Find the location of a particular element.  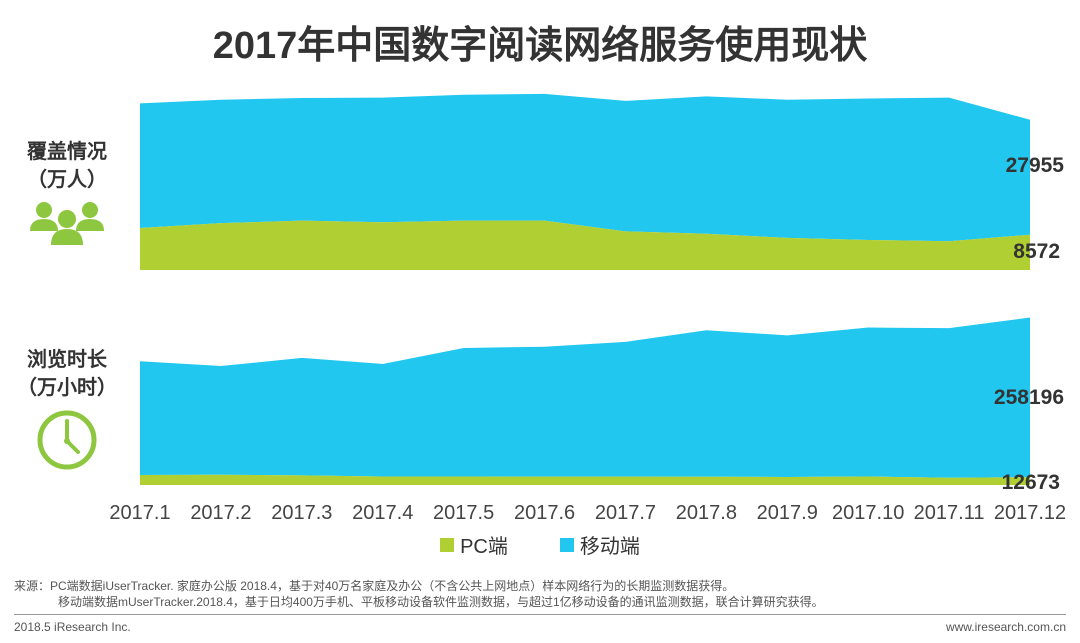

x-tick-label: 2017.4 is located at coordinates (382, 513).